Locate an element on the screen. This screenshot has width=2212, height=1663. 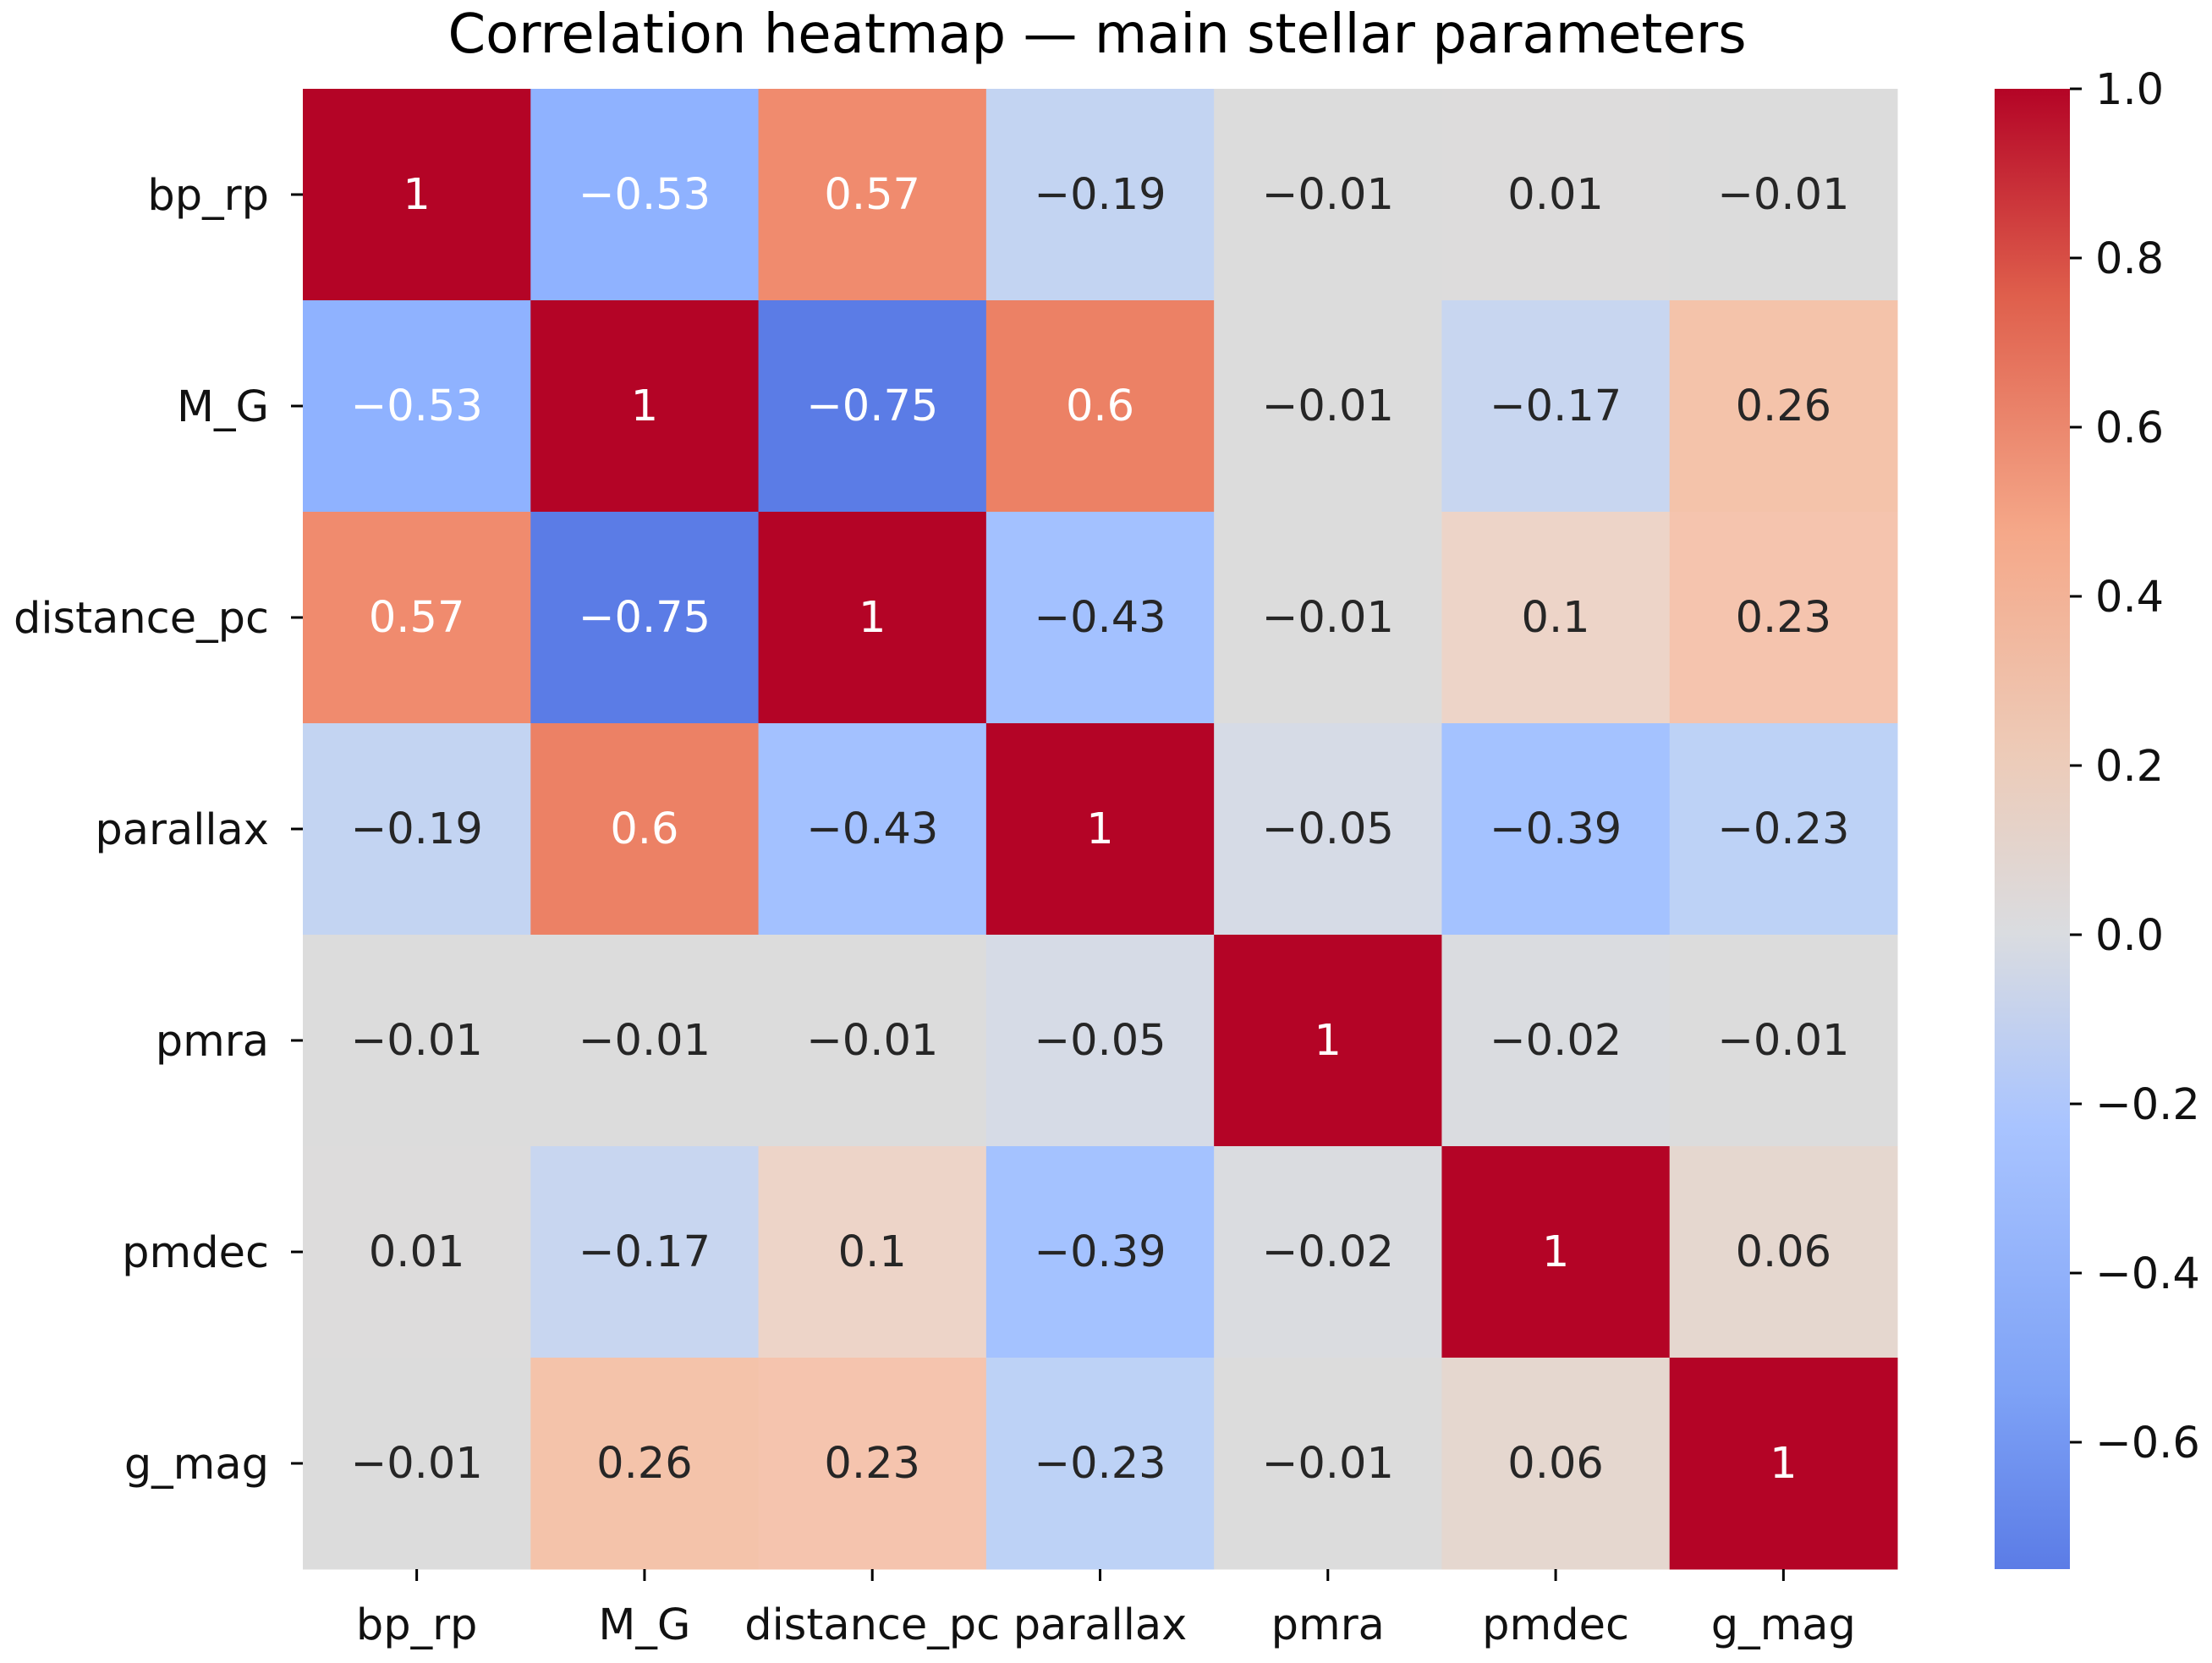
y-axis-label-parallax: parallax is located at coordinates (182, 830).